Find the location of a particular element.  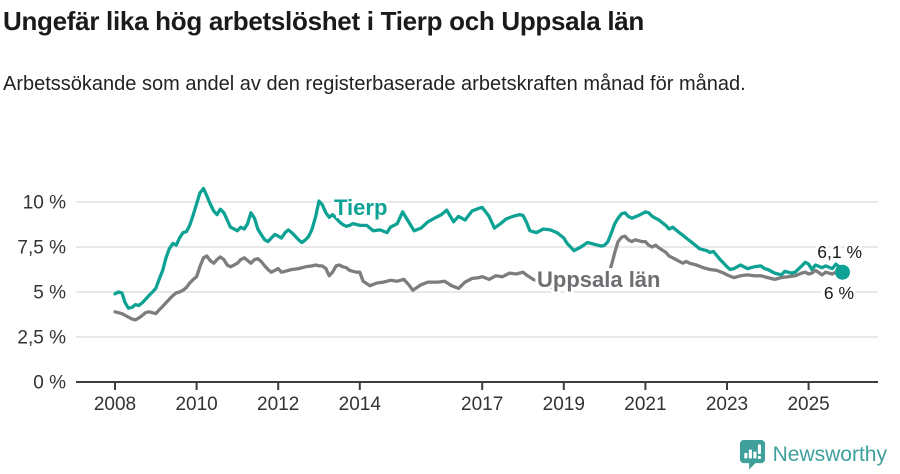

y-tick-label-2.5: 2,5 % is located at coordinates (41, 338).